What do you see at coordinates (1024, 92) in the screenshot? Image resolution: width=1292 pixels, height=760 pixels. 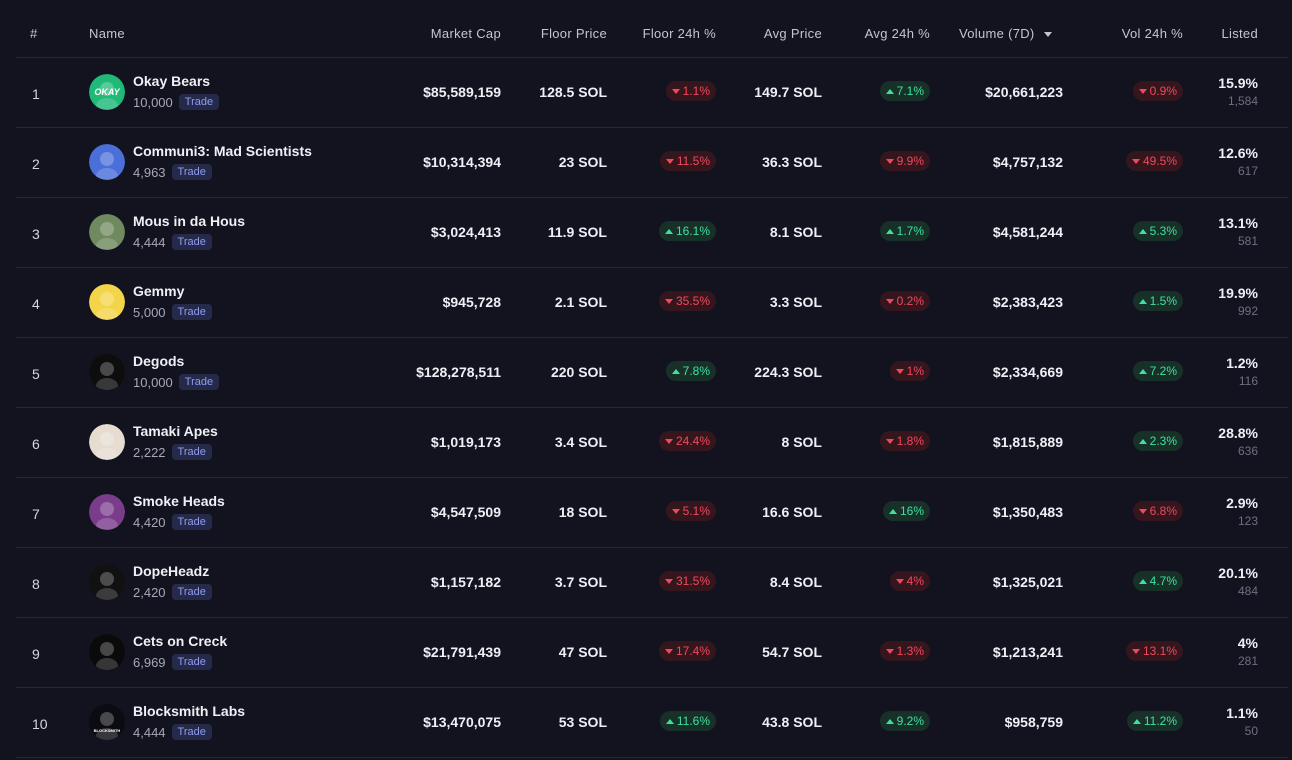 I see `volume-7d: $20,661,223` at bounding box center [1024, 92].